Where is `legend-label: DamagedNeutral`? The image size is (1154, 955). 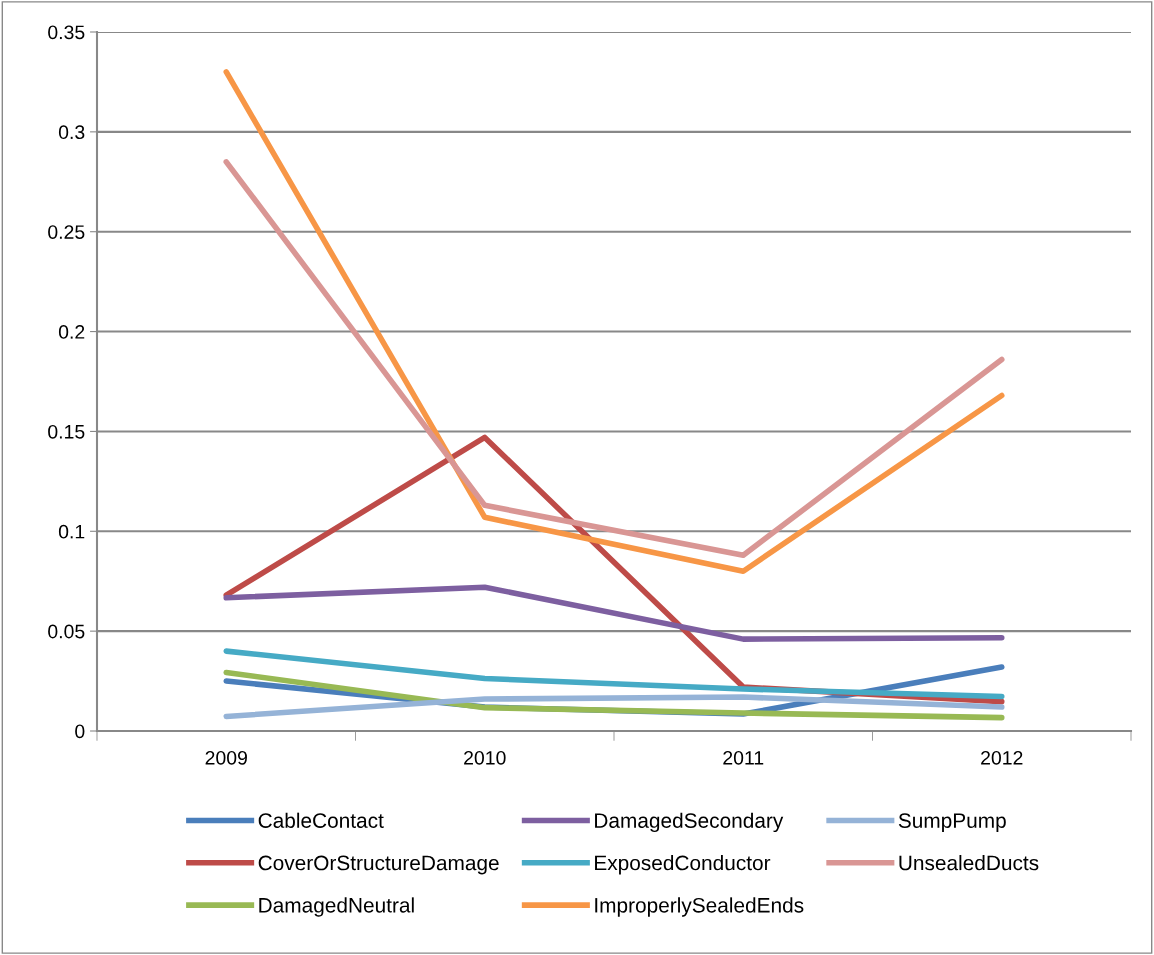 legend-label: DamagedNeutral is located at coordinates (336, 907).